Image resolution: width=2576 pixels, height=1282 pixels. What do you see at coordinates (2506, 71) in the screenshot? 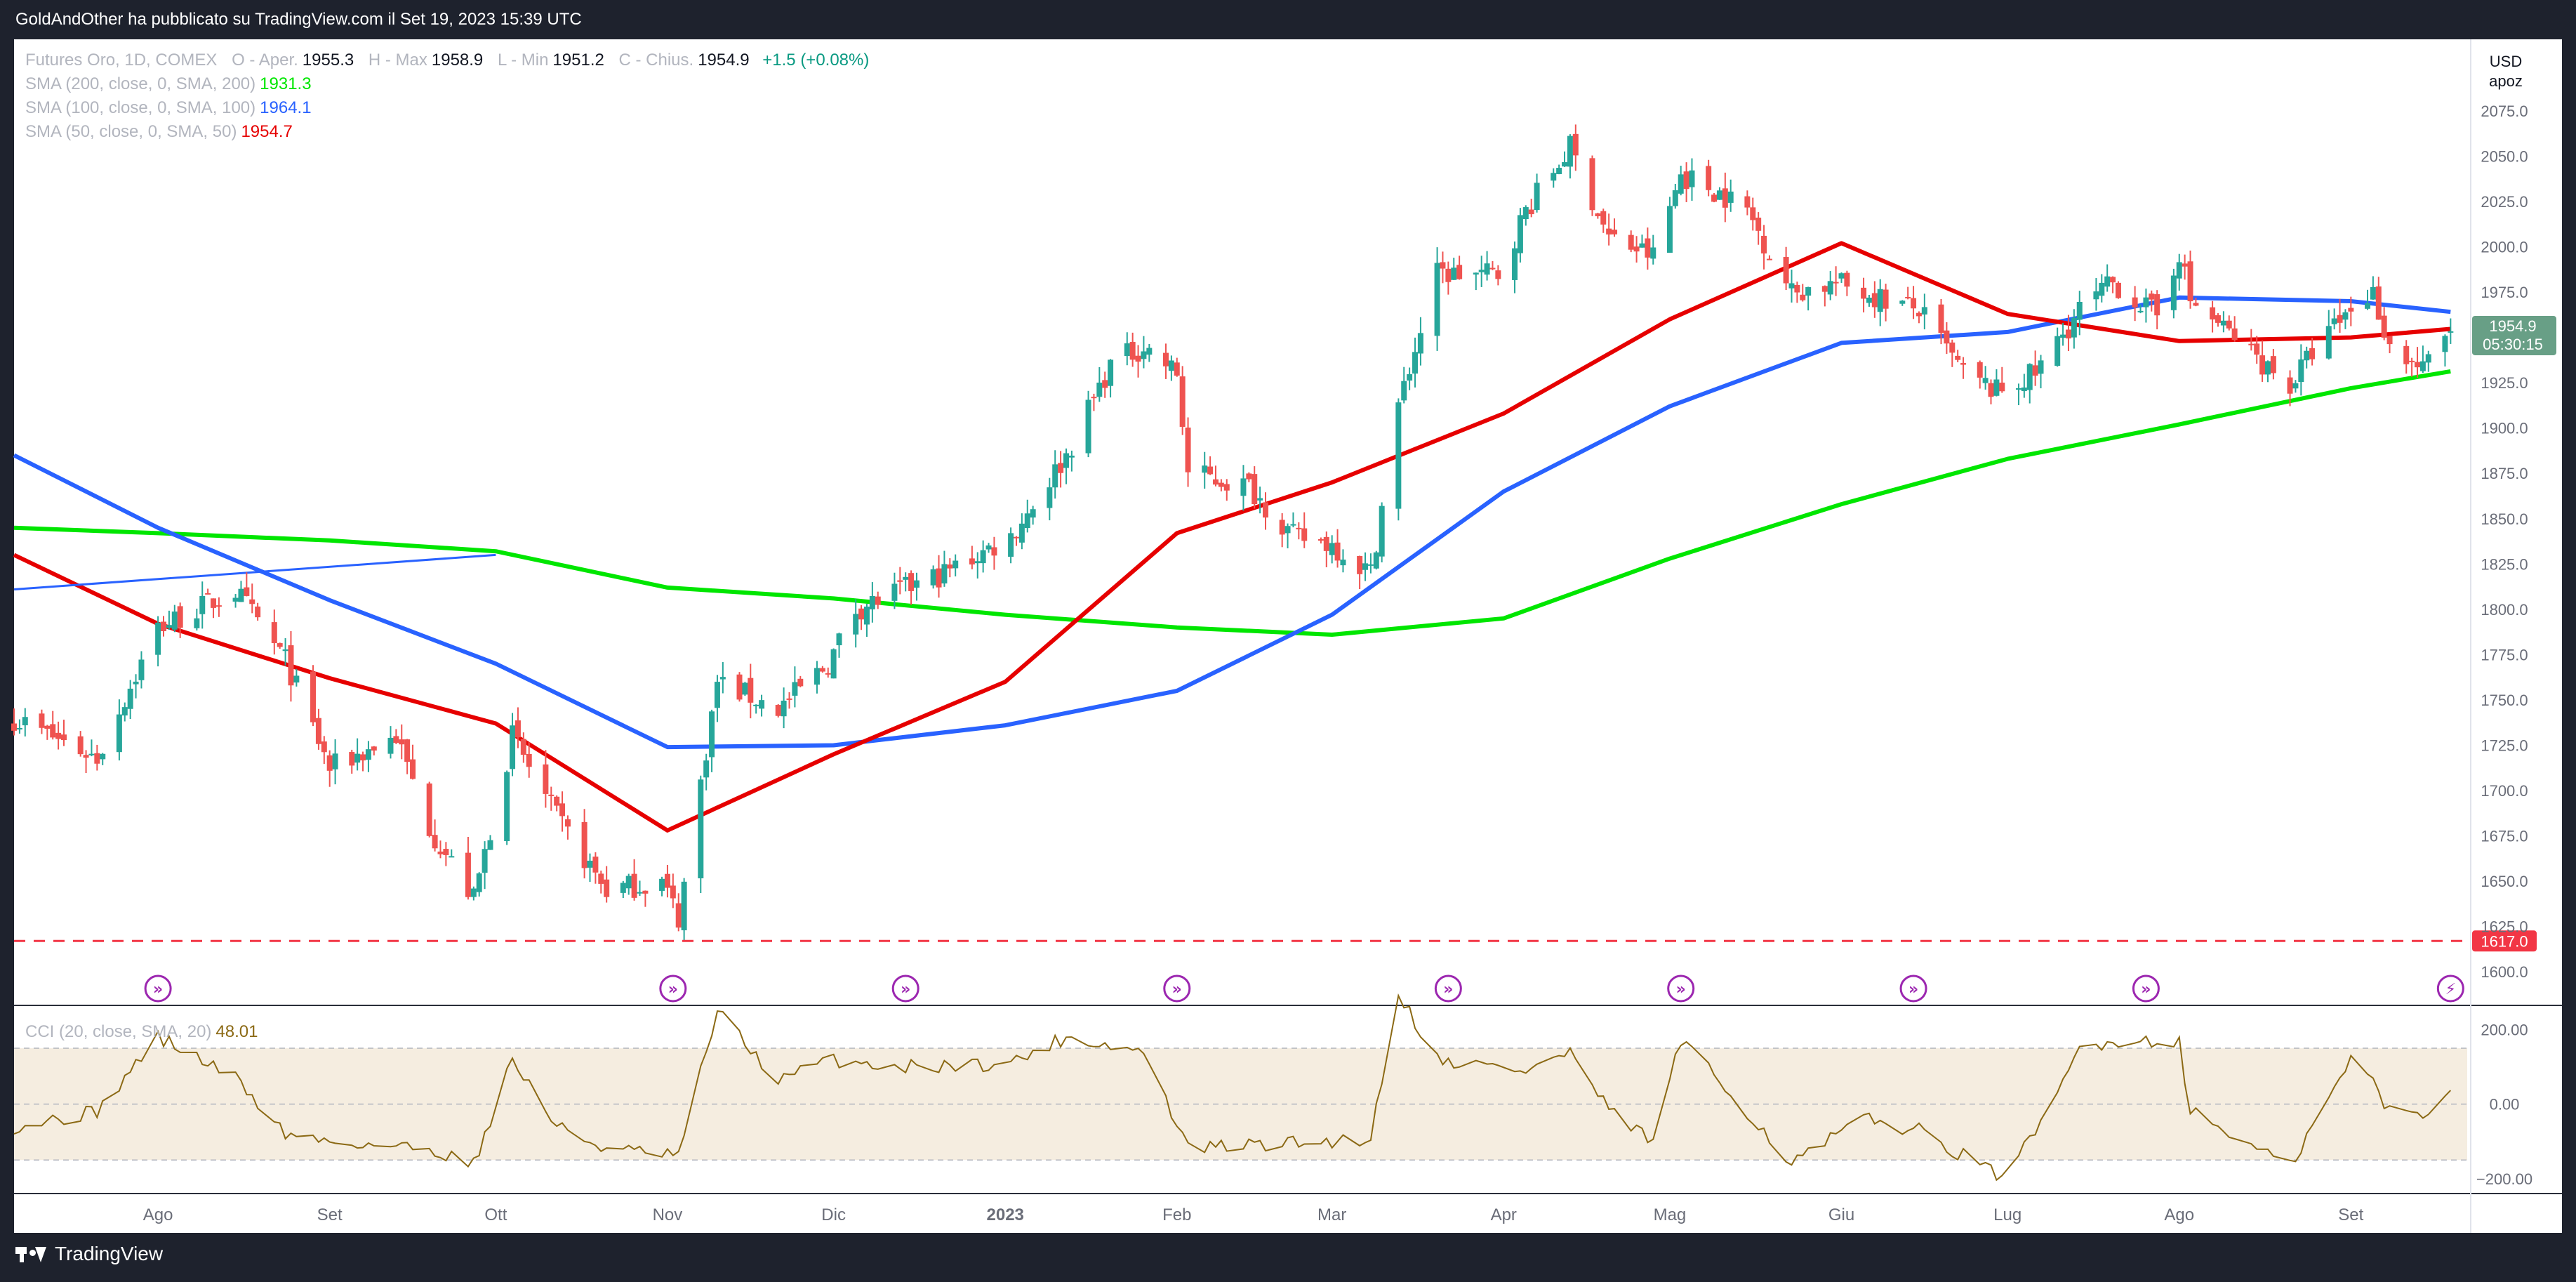
I see `currency-unit: USD apoz` at bounding box center [2506, 71].